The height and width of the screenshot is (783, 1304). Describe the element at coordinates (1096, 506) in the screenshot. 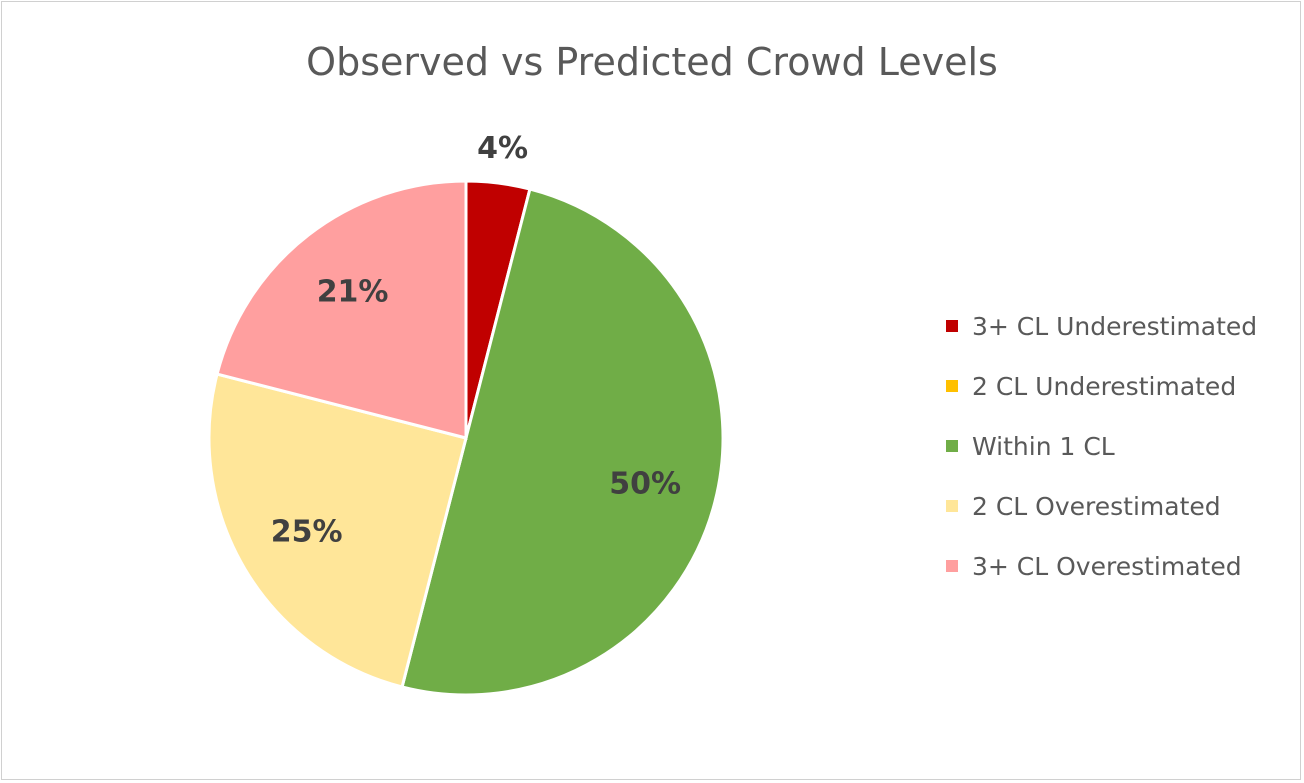

I see `legend-label: 2 CL Overestimated` at that location.